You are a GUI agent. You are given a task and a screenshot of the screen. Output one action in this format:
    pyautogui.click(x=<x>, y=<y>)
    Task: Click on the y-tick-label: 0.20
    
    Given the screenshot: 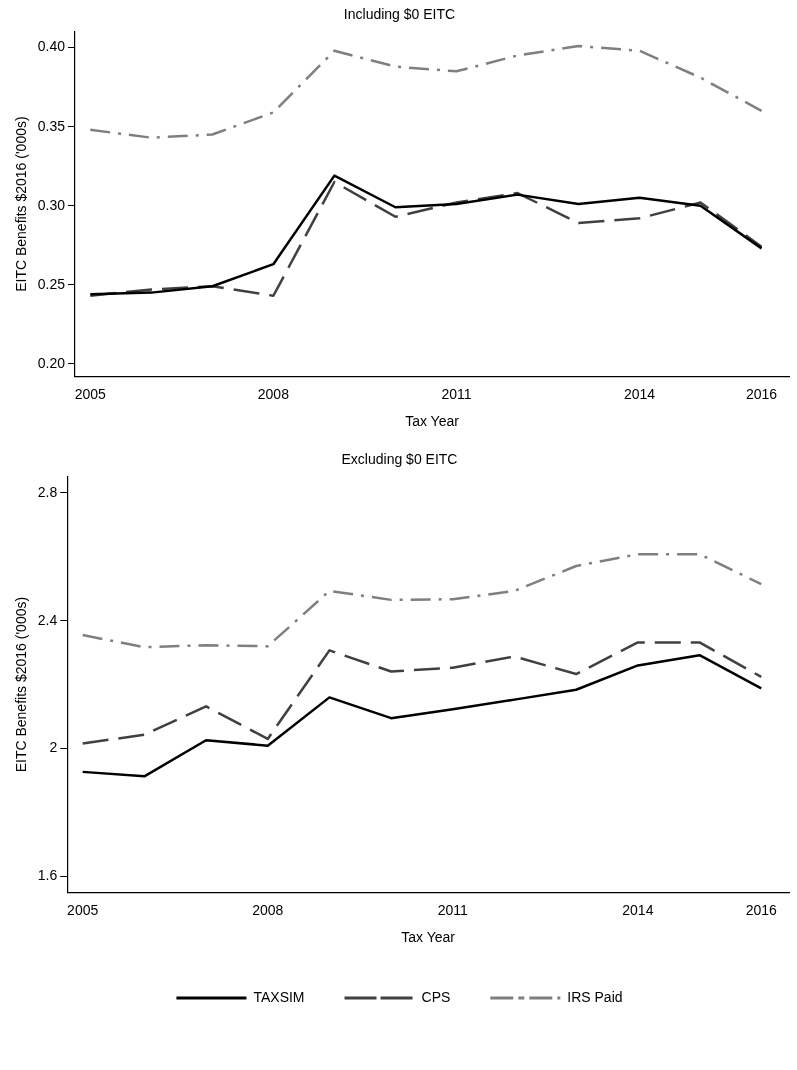 What is the action you would take?
    pyautogui.click(x=51, y=362)
    